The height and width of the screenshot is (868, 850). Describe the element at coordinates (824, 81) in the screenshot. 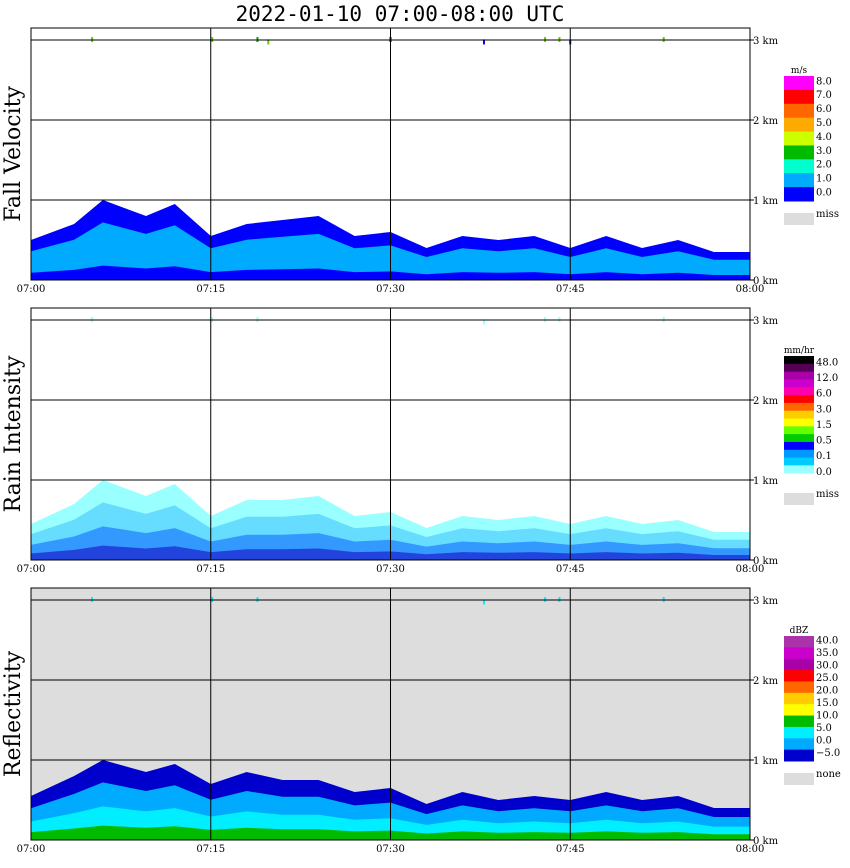

I see `colorbar-label: 8.0` at that location.